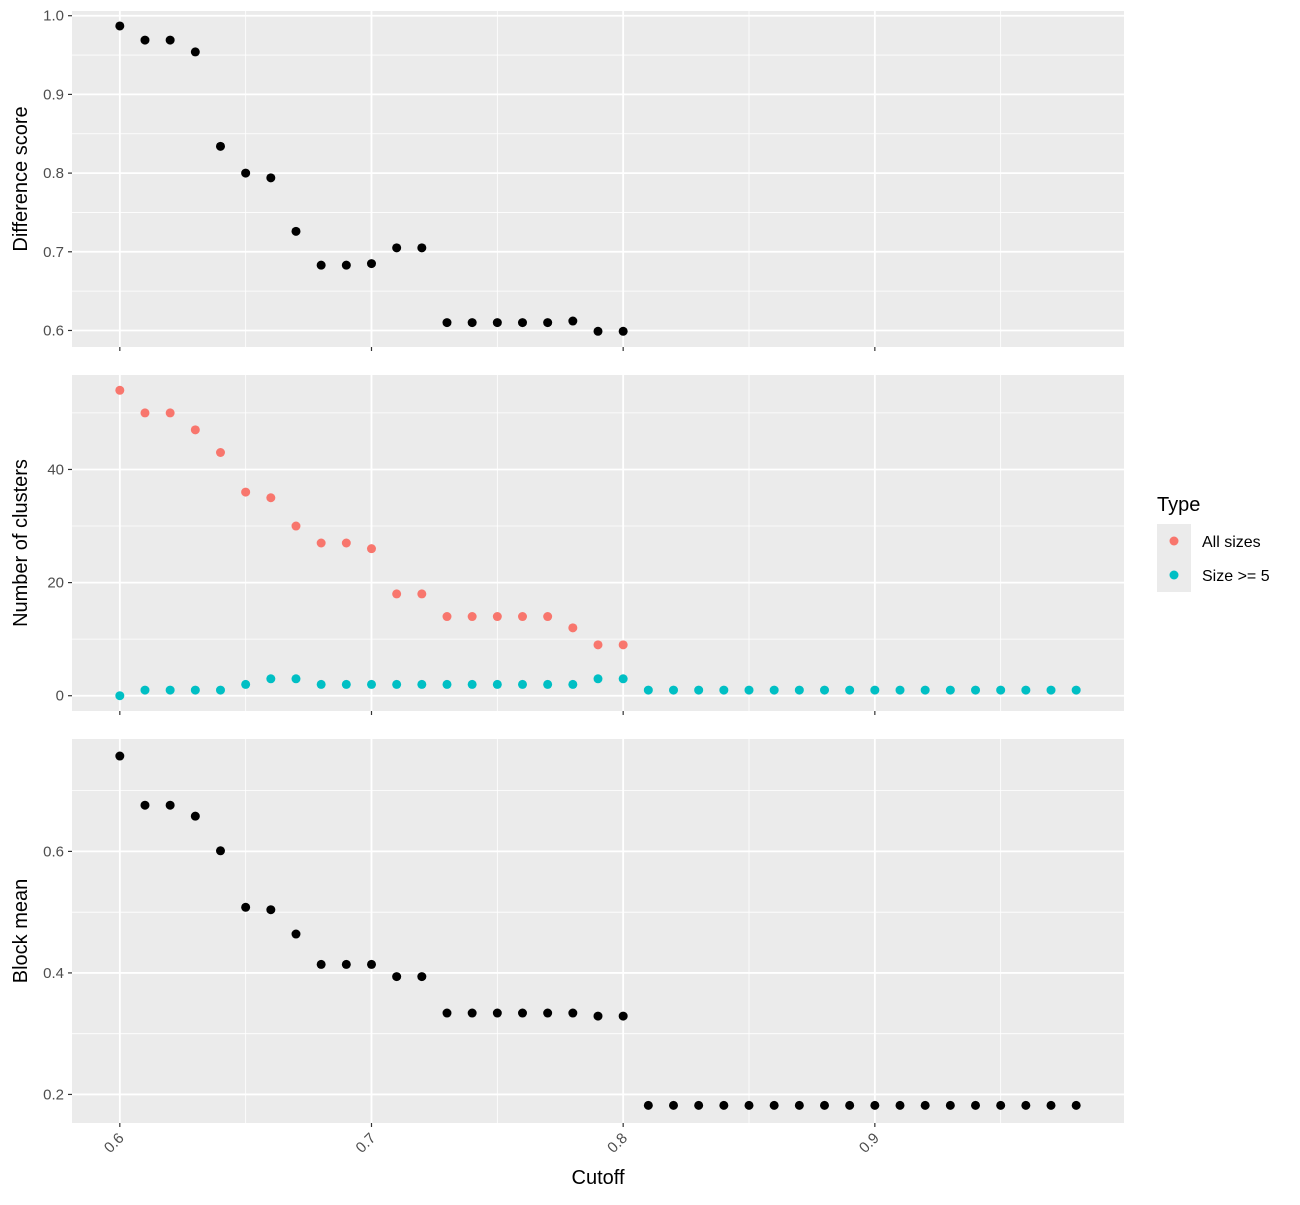 The height and width of the screenshot is (1205, 1300). Describe the element at coordinates (366, 1143) in the screenshot. I see `x-tick-label: 0.7` at that location.